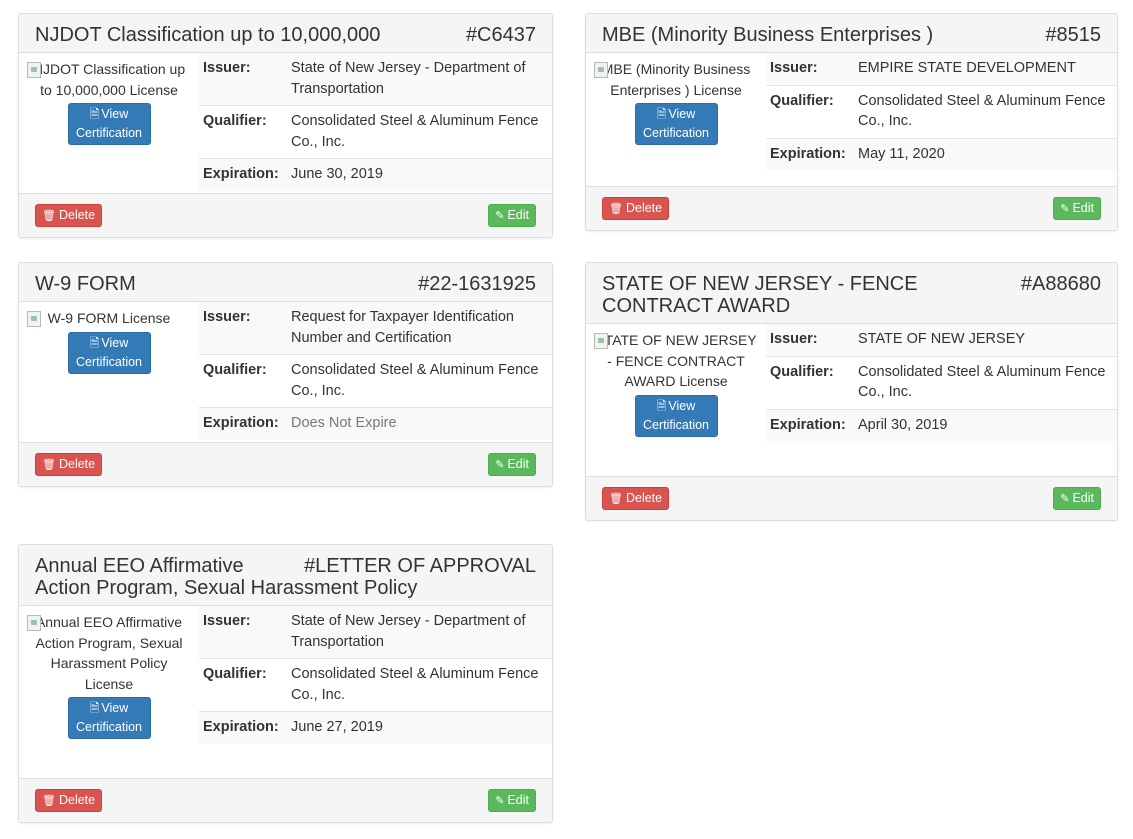 The height and width of the screenshot is (839, 1133). What do you see at coordinates (768, 35) in the screenshot?
I see `card-title: MBE (Minority Business Enterprises )` at bounding box center [768, 35].